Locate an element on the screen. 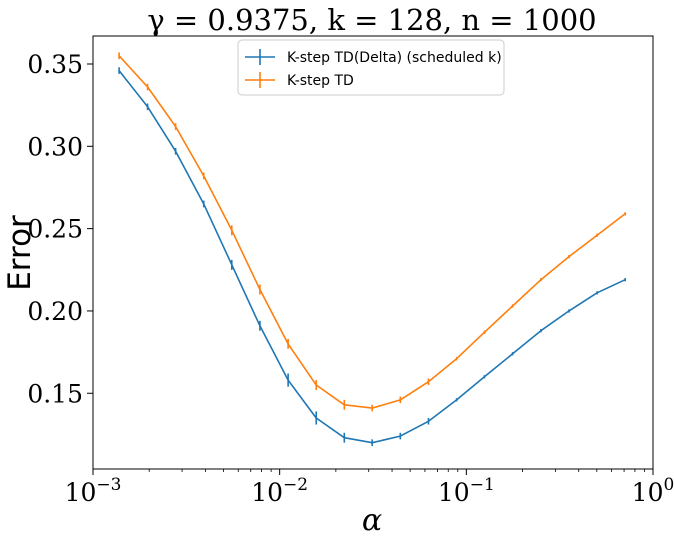  x-tick-label: 10⁻² is located at coordinates (279, 491).